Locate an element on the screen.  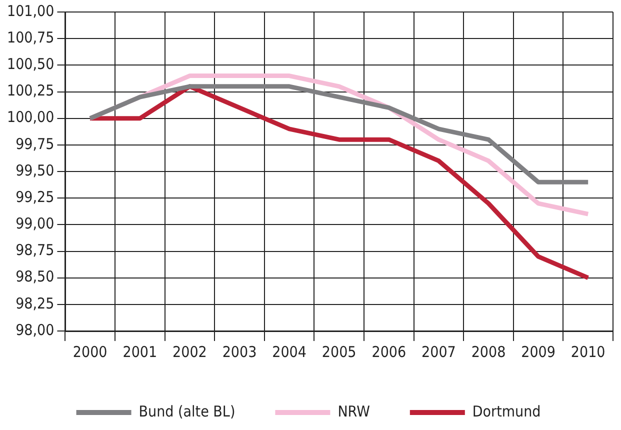
x-tick-label: 2009 is located at coordinates (538, 351).